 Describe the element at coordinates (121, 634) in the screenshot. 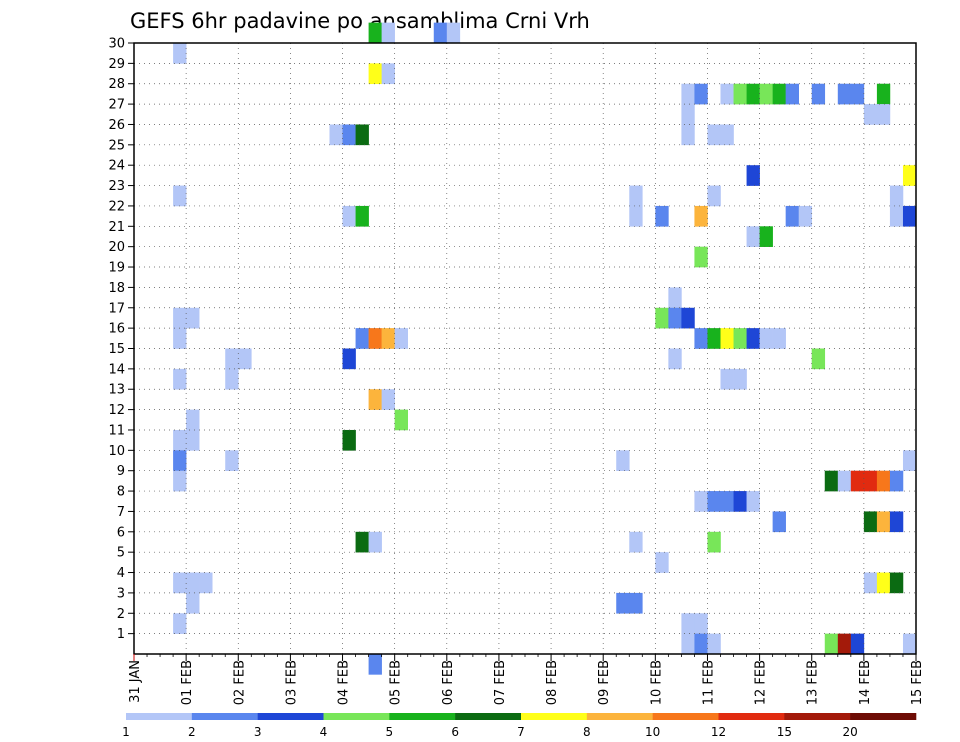

I see `y-tick-label: 1` at that location.